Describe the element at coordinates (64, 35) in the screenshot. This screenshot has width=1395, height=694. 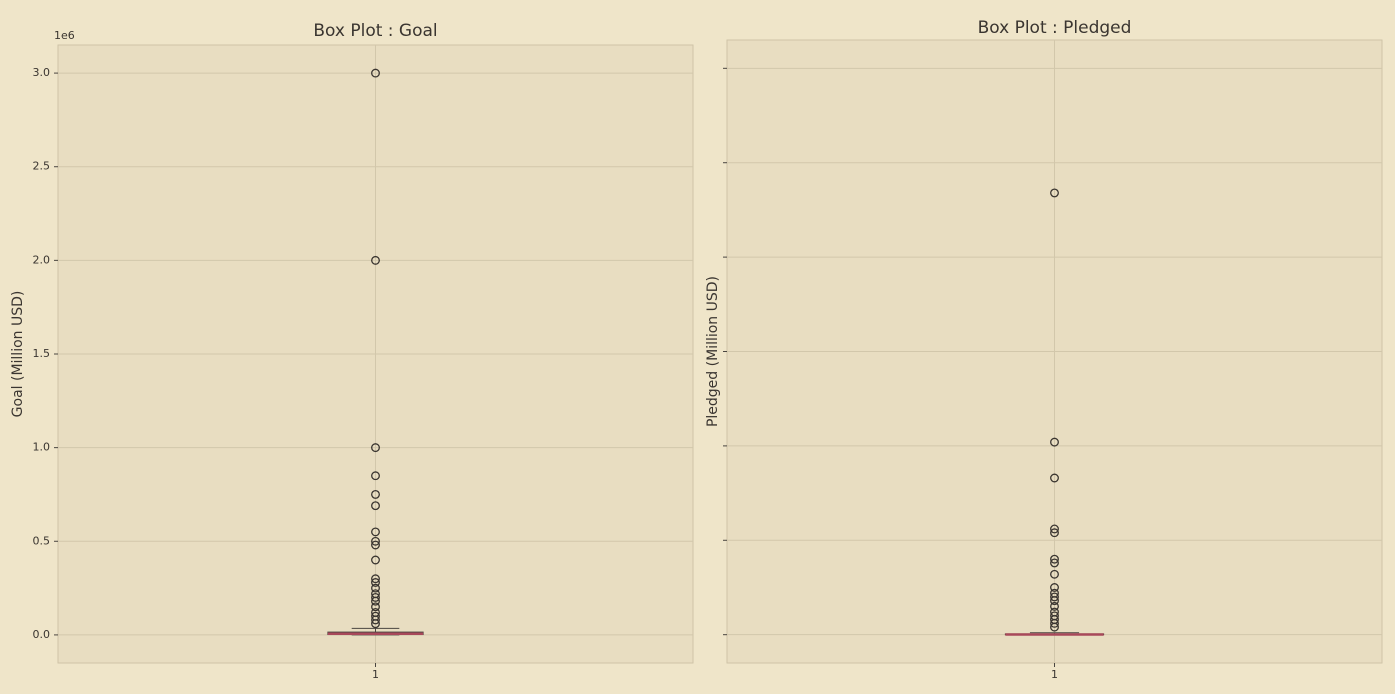
I see `offset-label: 1e6` at that location.